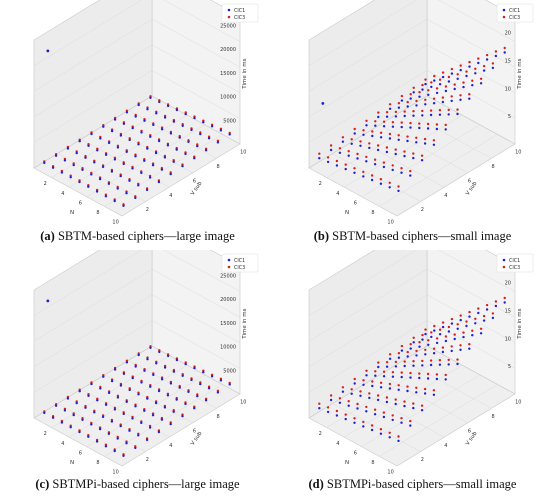 This screenshot has height=500, width=550. I want to click on caption-text-b: SBTM-based ciphers—small image, so click(420, 236).